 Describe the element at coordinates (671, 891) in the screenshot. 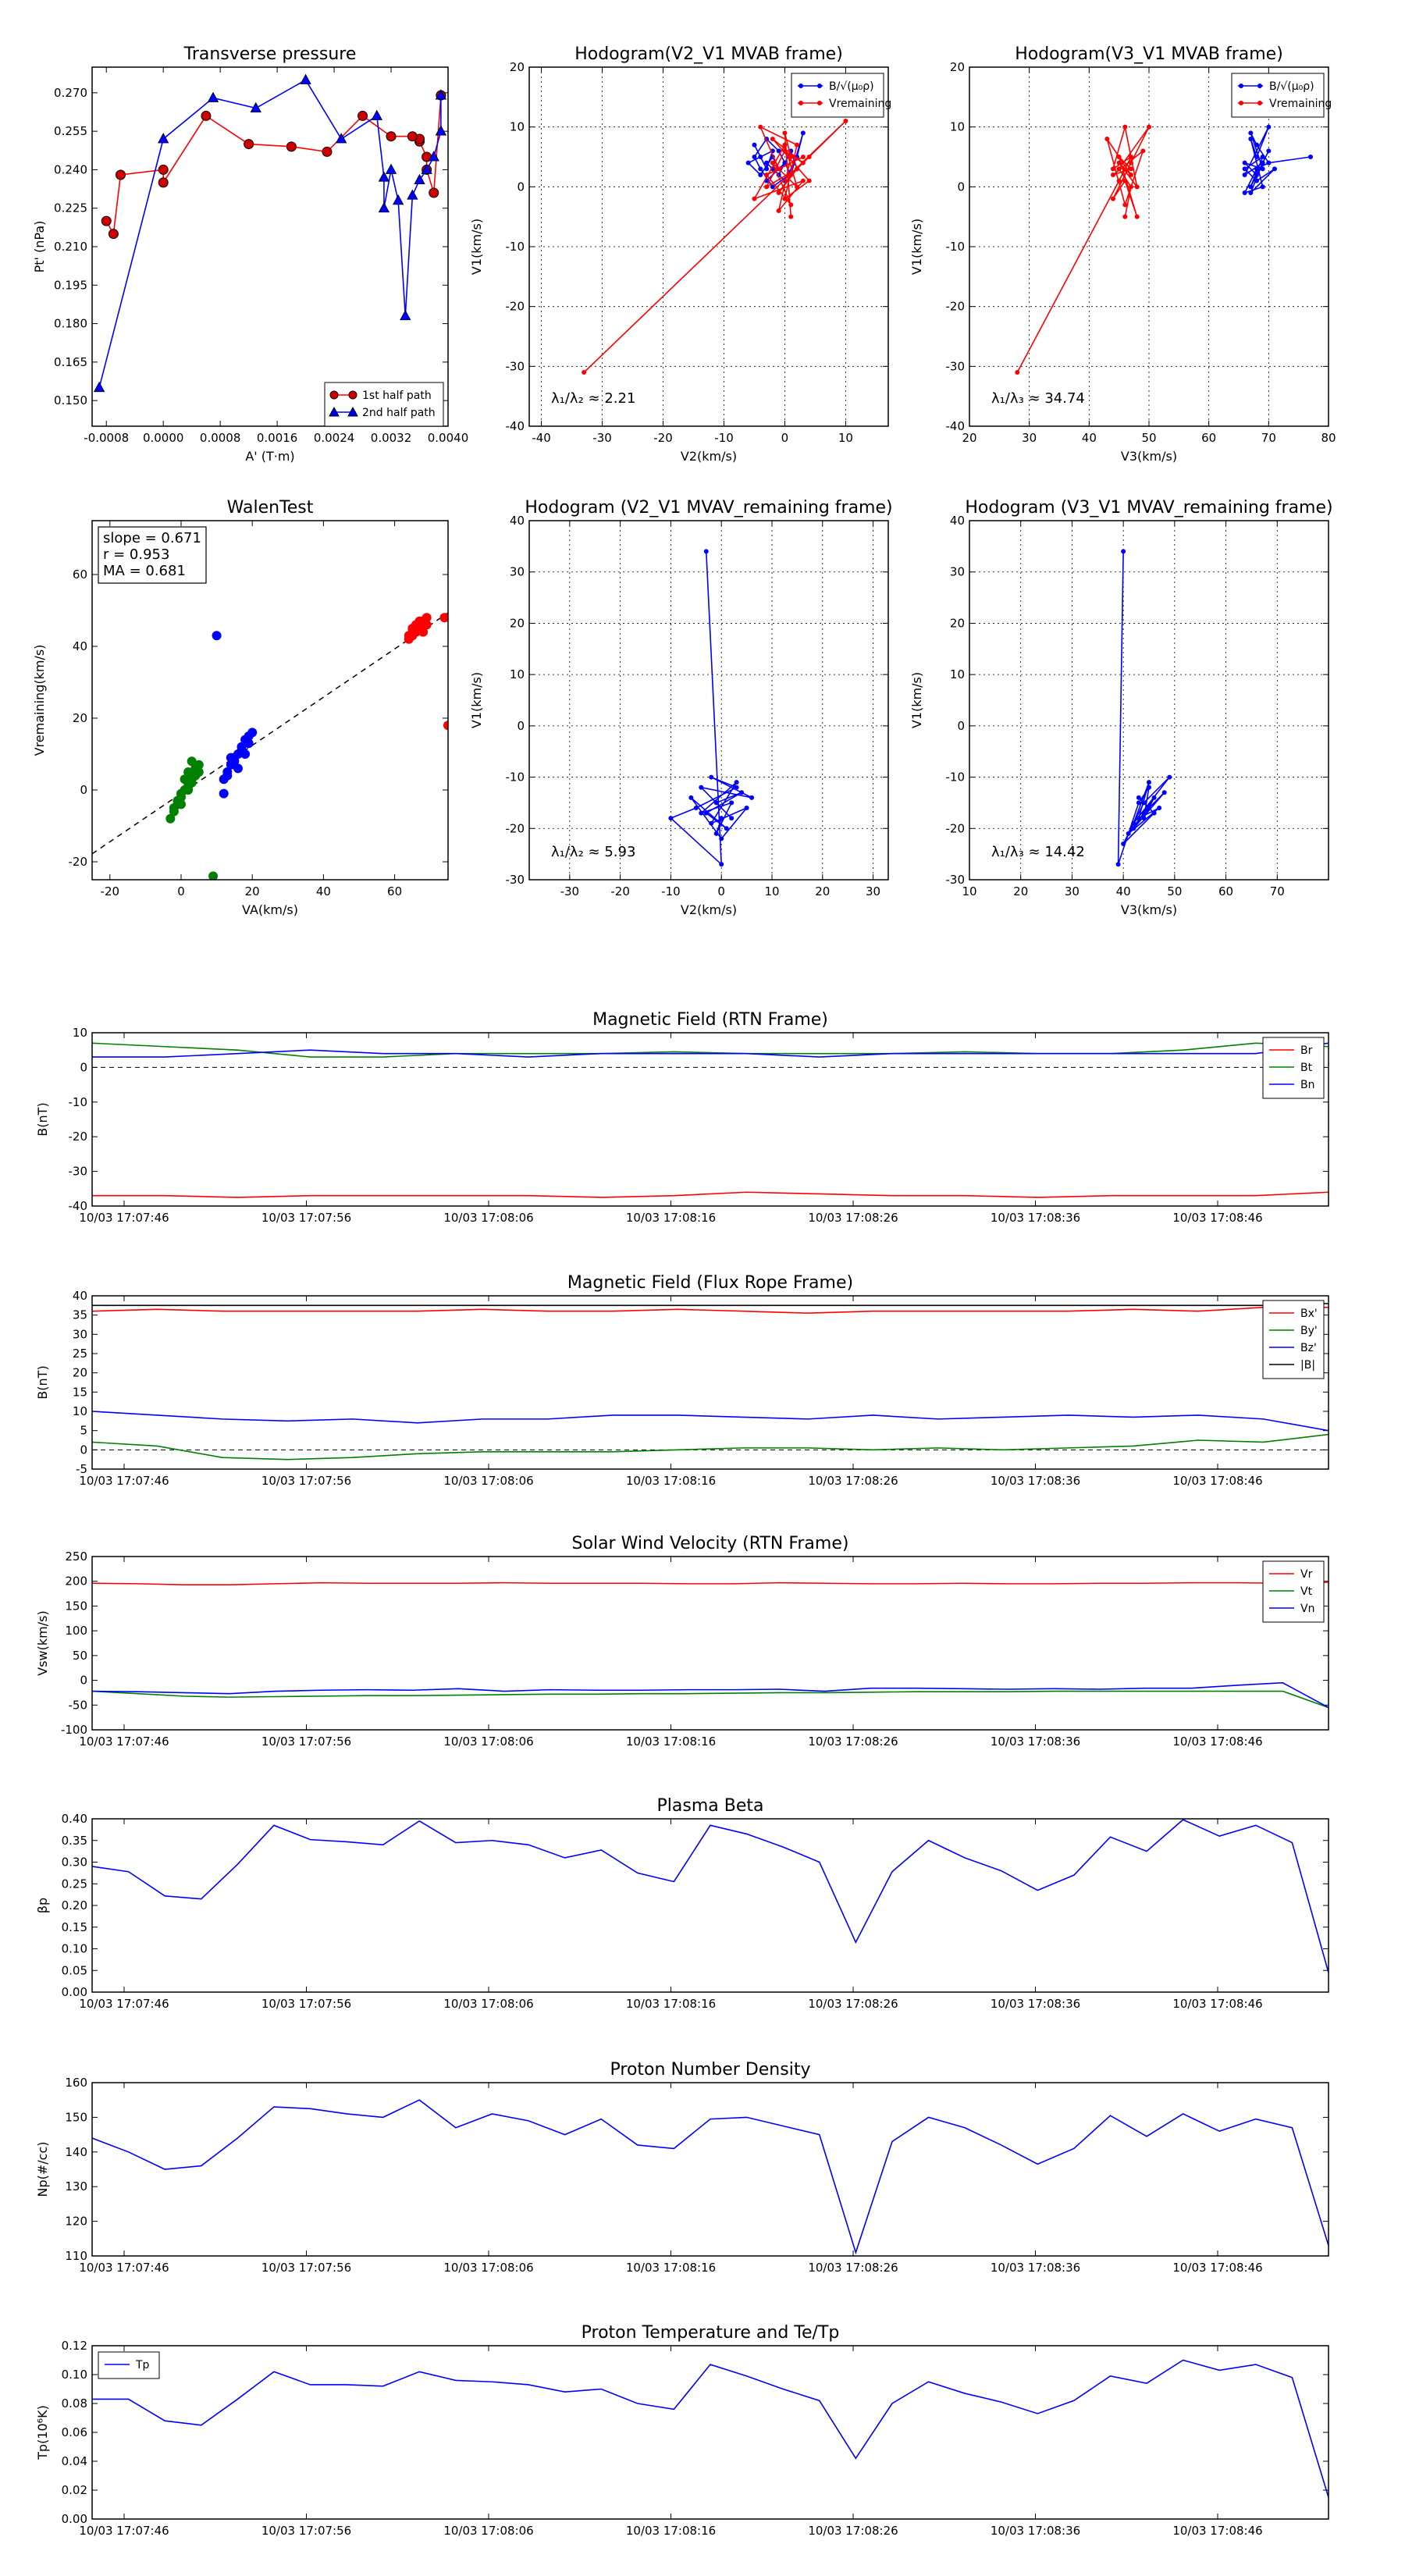

I see `hodo3-xtick-label: -10` at that location.